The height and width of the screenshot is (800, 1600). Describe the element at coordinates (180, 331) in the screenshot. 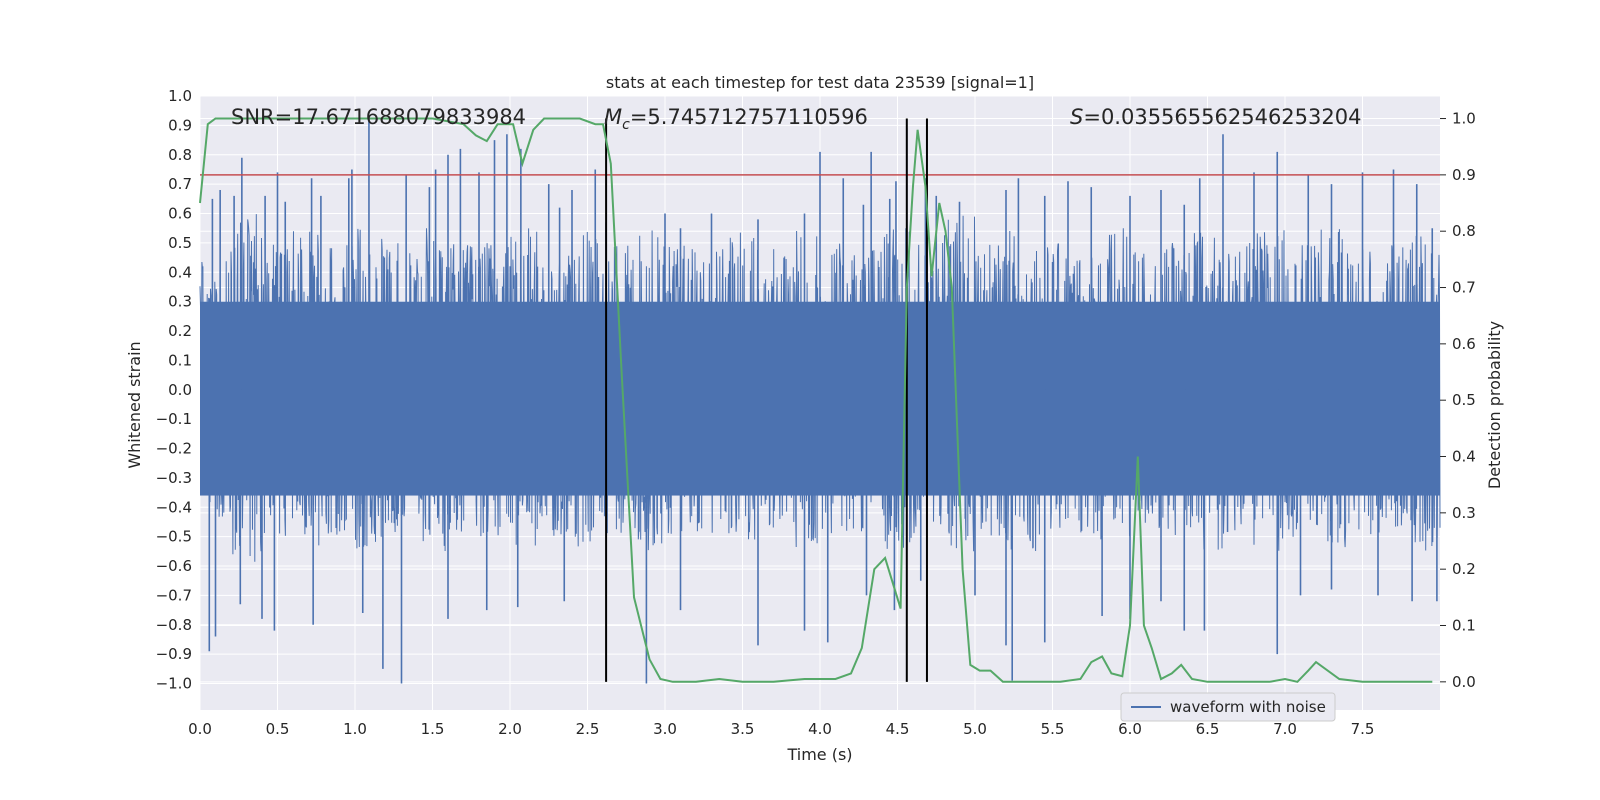

I see `y-left-tick-label-8: 0.2` at that location.